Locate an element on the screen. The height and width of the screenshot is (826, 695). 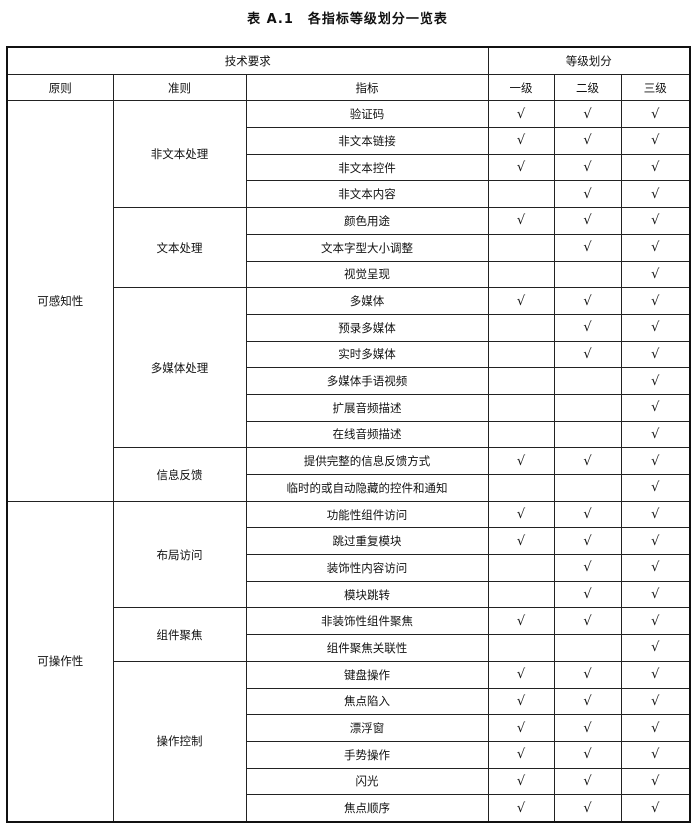
indicator-cell: 非文本控件 is located at coordinates (367, 167).